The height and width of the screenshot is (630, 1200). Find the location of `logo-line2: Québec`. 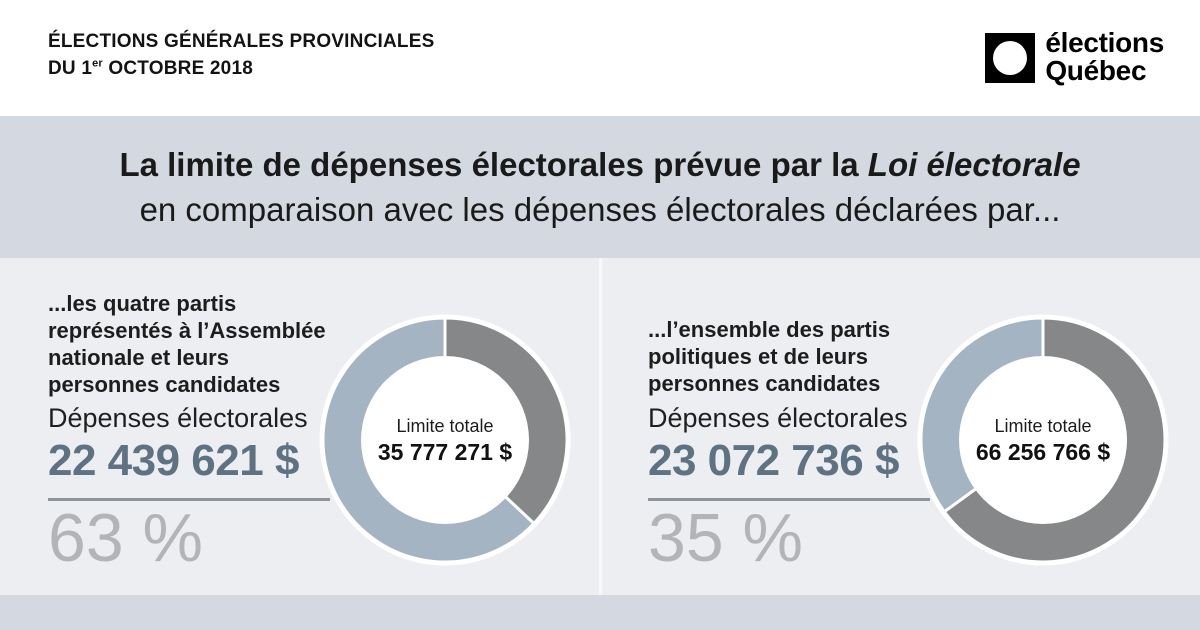

logo-line2: Québec is located at coordinates (1096, 70).